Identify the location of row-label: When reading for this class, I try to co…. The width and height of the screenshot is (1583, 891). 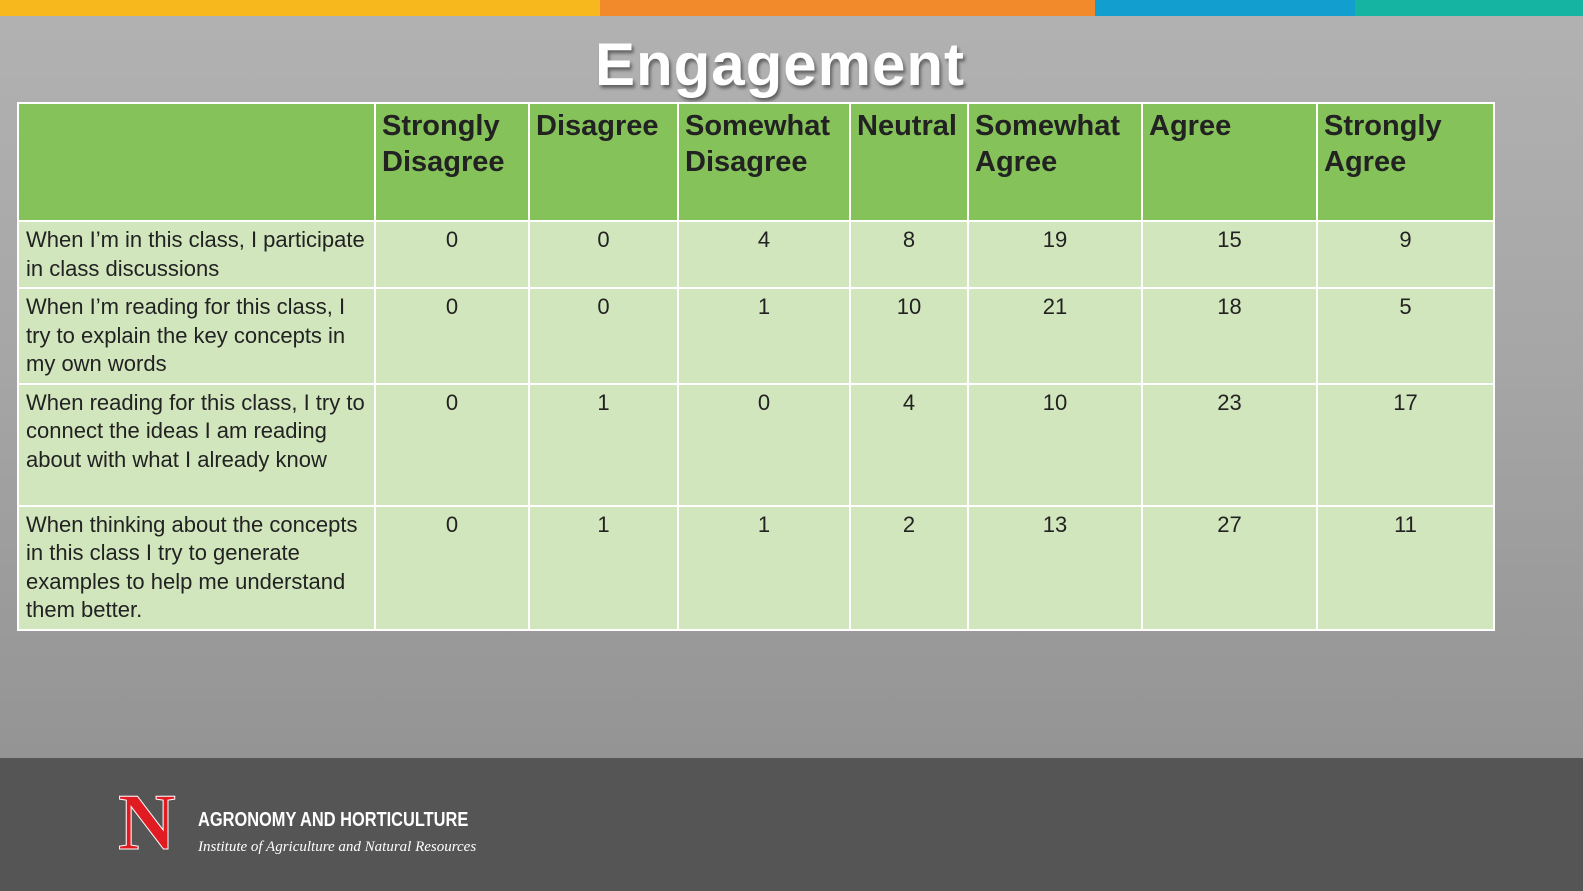
(196, 444).